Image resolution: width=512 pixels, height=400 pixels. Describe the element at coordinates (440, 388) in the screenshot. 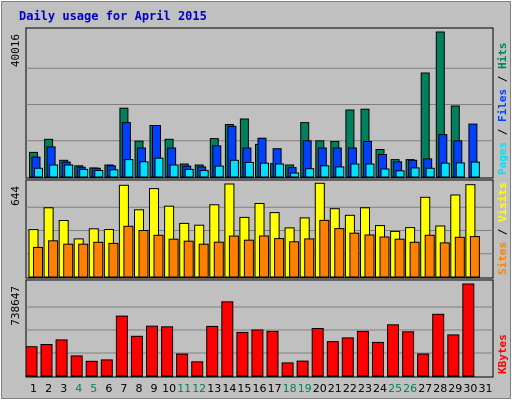

I see `day-label-28: 28` at that location.